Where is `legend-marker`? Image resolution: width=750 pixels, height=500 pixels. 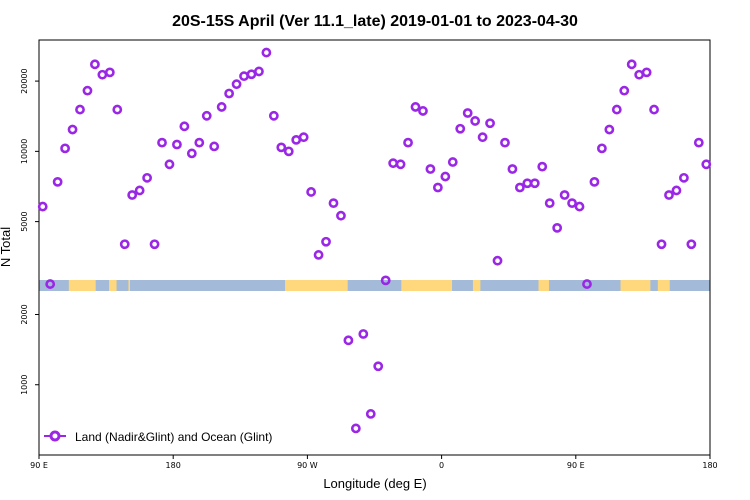
legend-marker is located at coordinates (55, 436).